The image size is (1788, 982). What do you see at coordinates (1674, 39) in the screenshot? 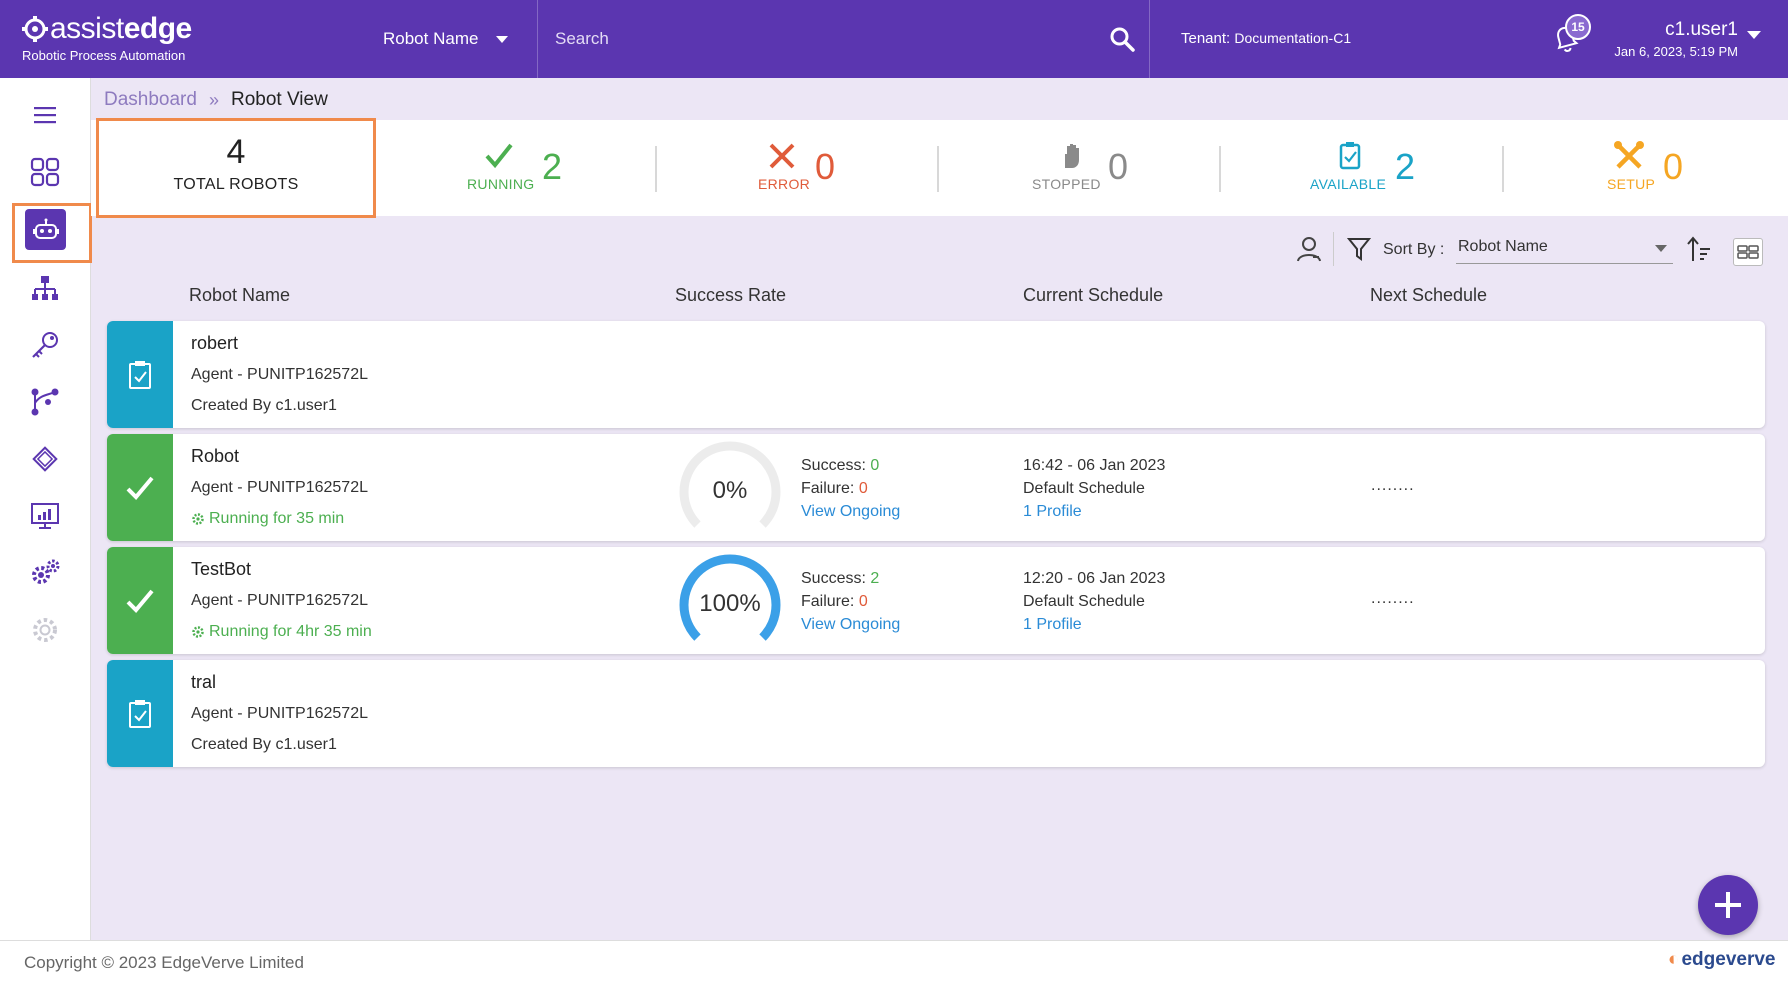
I see `user-menu: c1.user1 Jan 6, 2023, 5:19 PM` at bounding box center [1674, 39].